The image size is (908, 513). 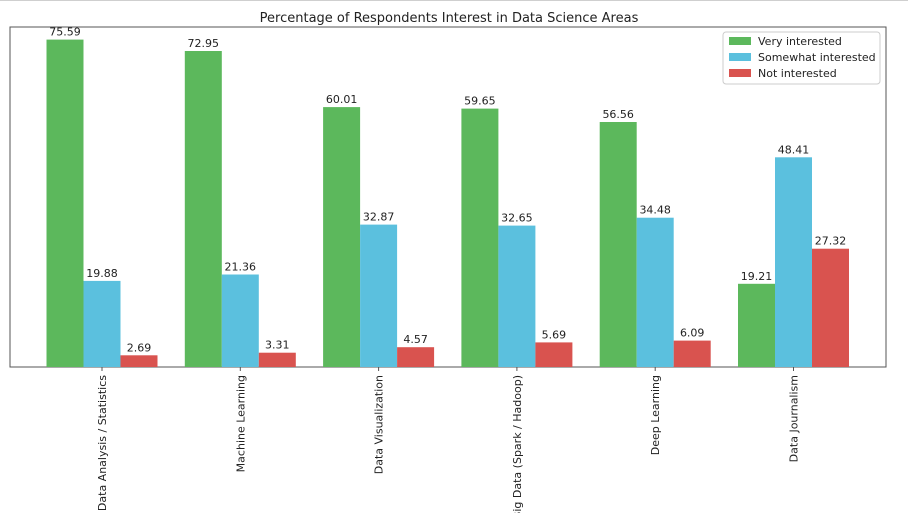 I want to click on data-label-very-interested-big-data-spark-hadoop: 59.65, so click(x=480, y=101).